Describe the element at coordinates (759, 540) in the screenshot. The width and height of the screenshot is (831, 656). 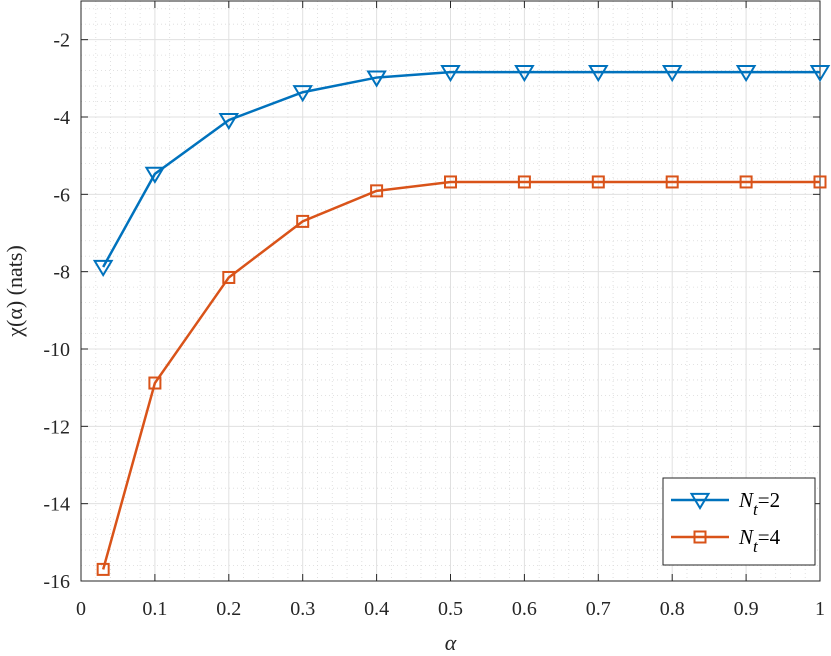
I see `legend-label: Nt=4` at that location.